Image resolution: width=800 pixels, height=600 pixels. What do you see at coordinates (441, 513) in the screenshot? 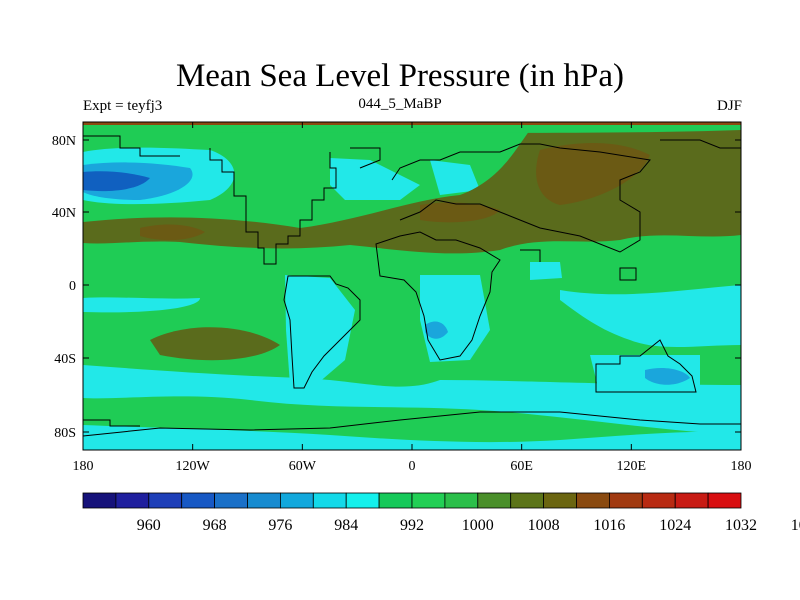
I see `colorbar: 960 968 976 984 992 1000 1008 1016 1024 1032 1040` at bounding box center [441, 513].